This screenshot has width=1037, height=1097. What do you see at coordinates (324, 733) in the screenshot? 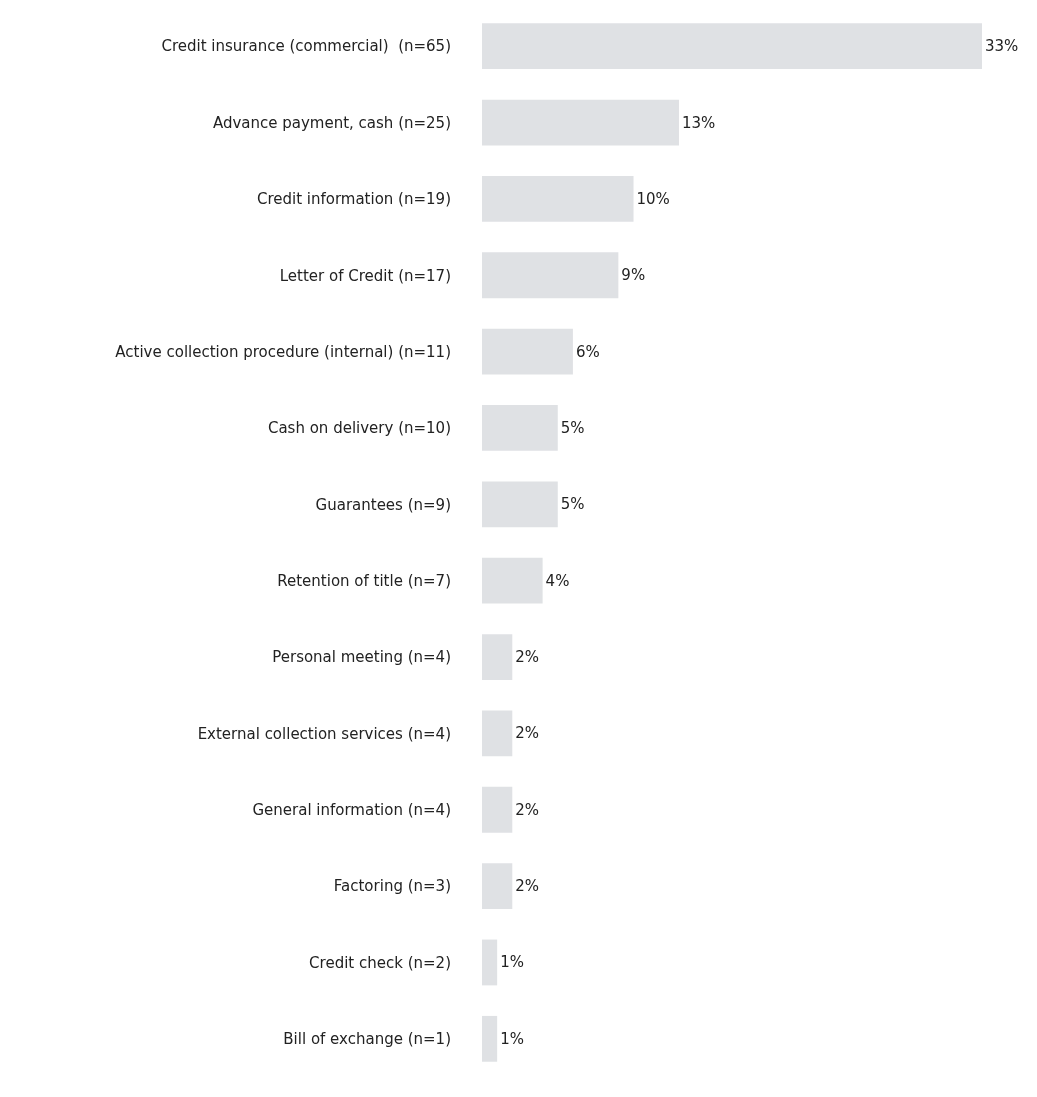
I see `y-tick-label: External collection services (n=4)` at bounding box center [324, 733].